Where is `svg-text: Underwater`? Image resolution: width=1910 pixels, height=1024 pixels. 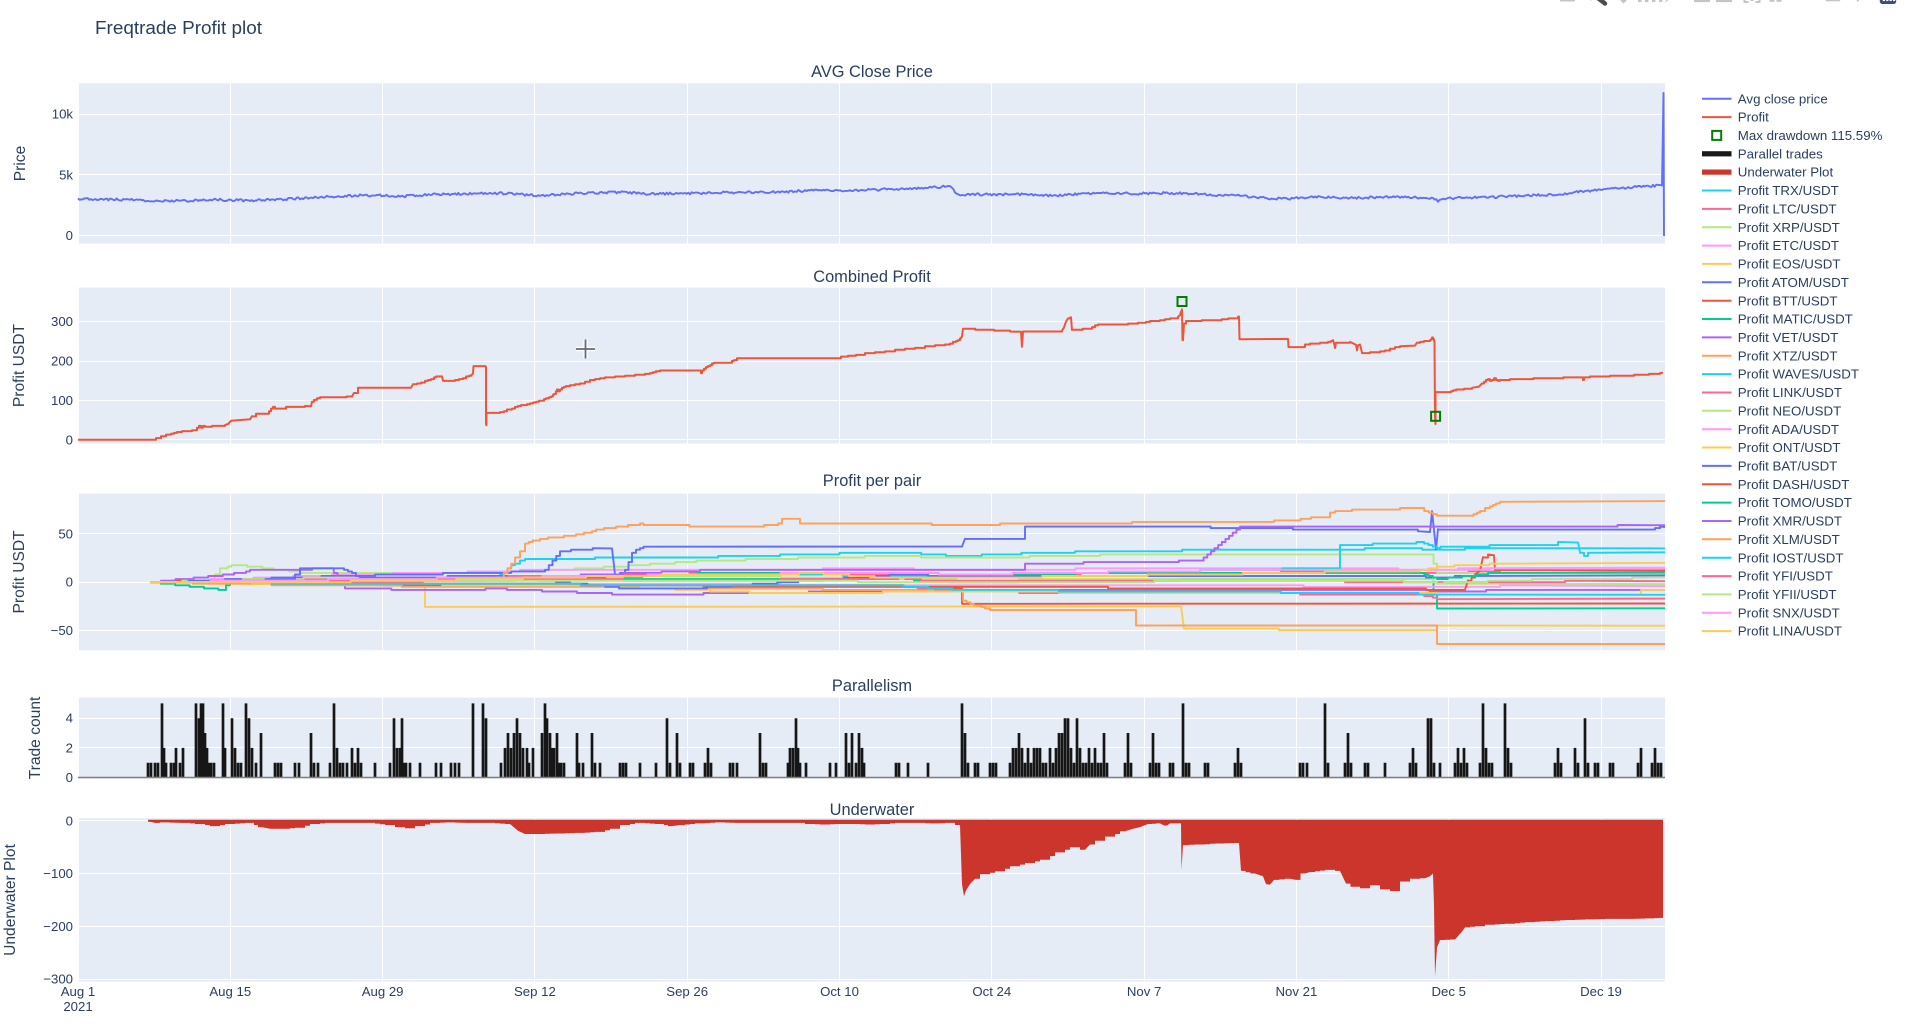 svg-text: Underwater is located at coordinates (872, 810).